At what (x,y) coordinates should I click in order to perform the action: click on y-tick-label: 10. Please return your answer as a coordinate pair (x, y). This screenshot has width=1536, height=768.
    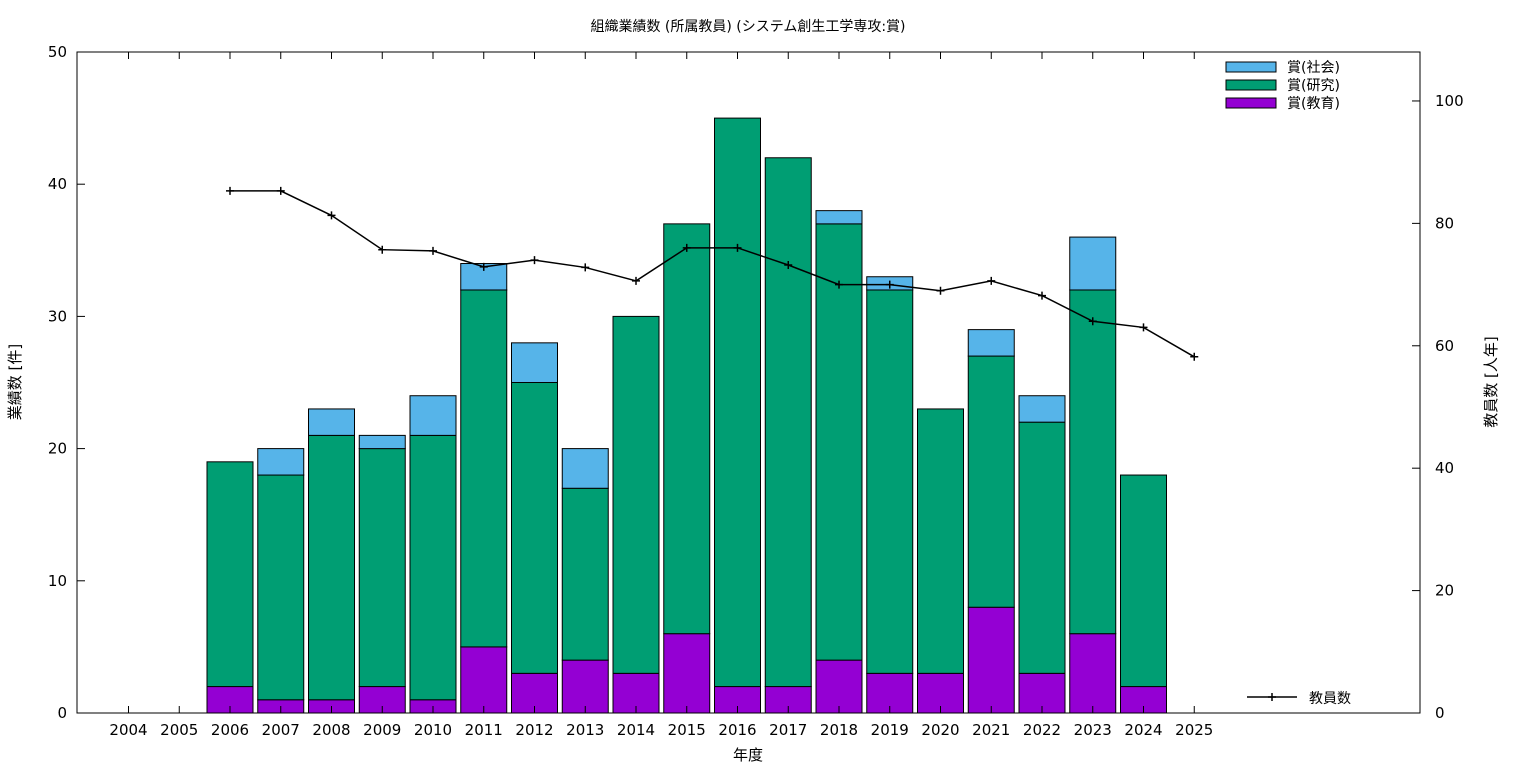
    Looking at the image, I should click on (57, 581).